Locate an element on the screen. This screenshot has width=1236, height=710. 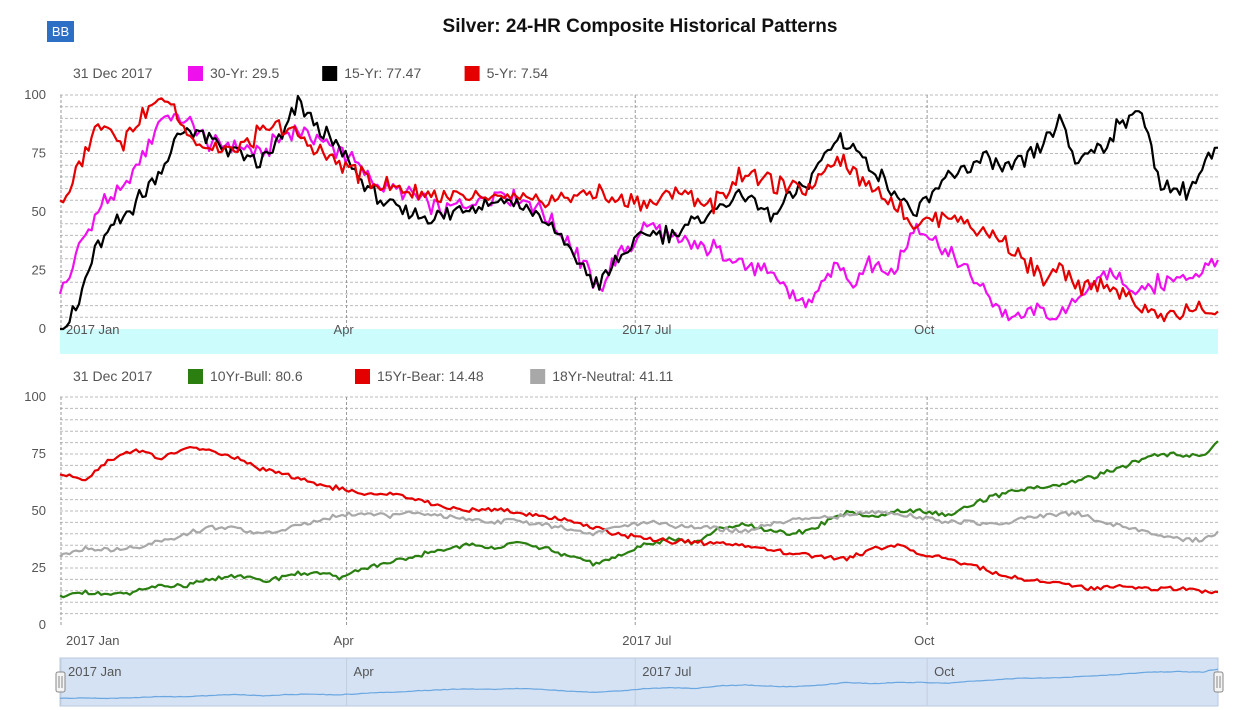
navigator-range is located at coordinates (639, 682).